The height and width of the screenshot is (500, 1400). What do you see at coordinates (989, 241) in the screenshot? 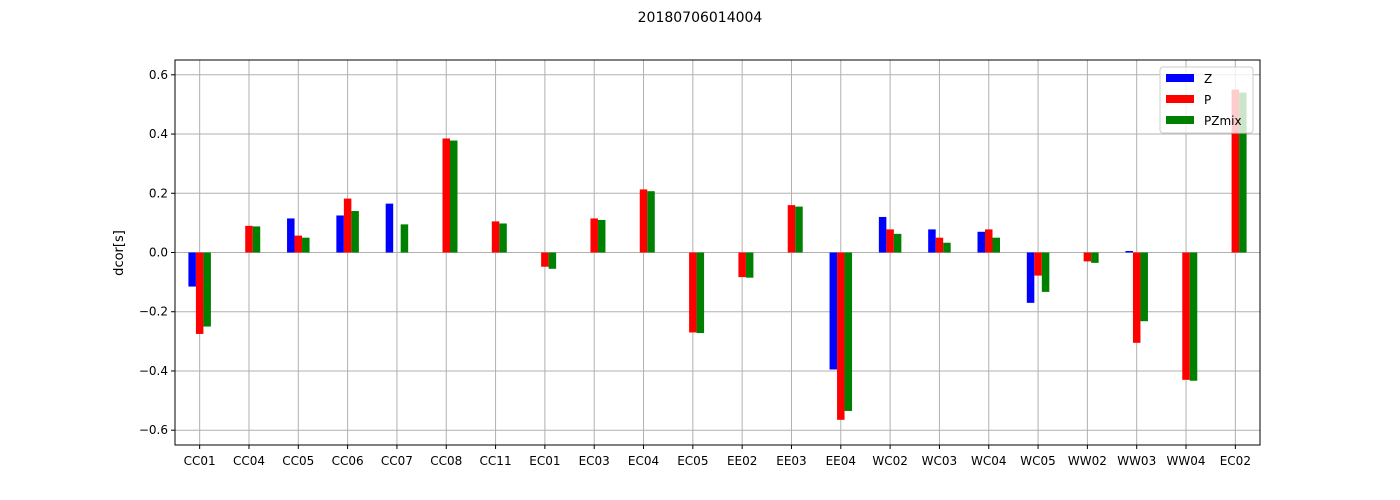
I see `bar-p-wc04` at bounding box center [989, 241].